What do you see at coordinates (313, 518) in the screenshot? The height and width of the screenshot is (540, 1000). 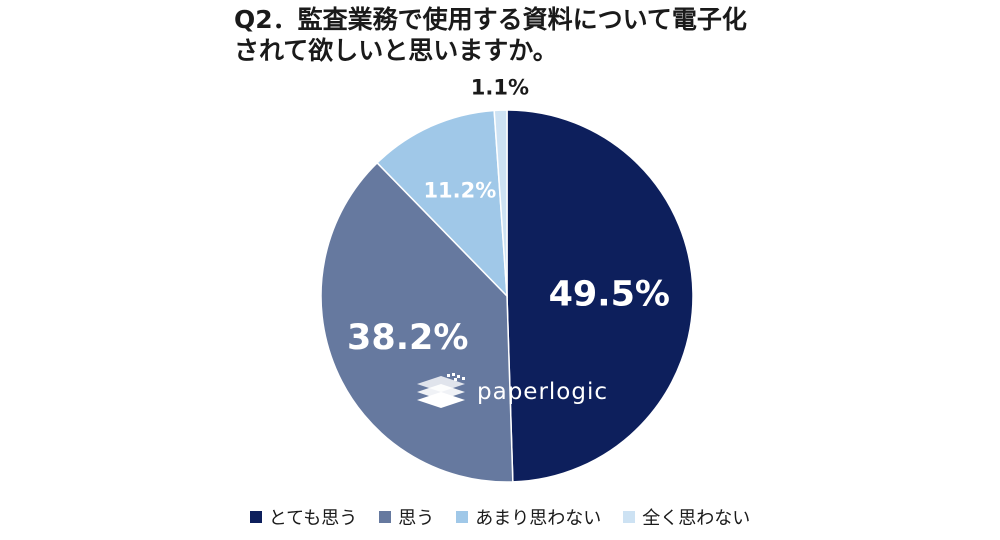 I see `legend-label-1: とても思う` at bounding box center [313, 518].